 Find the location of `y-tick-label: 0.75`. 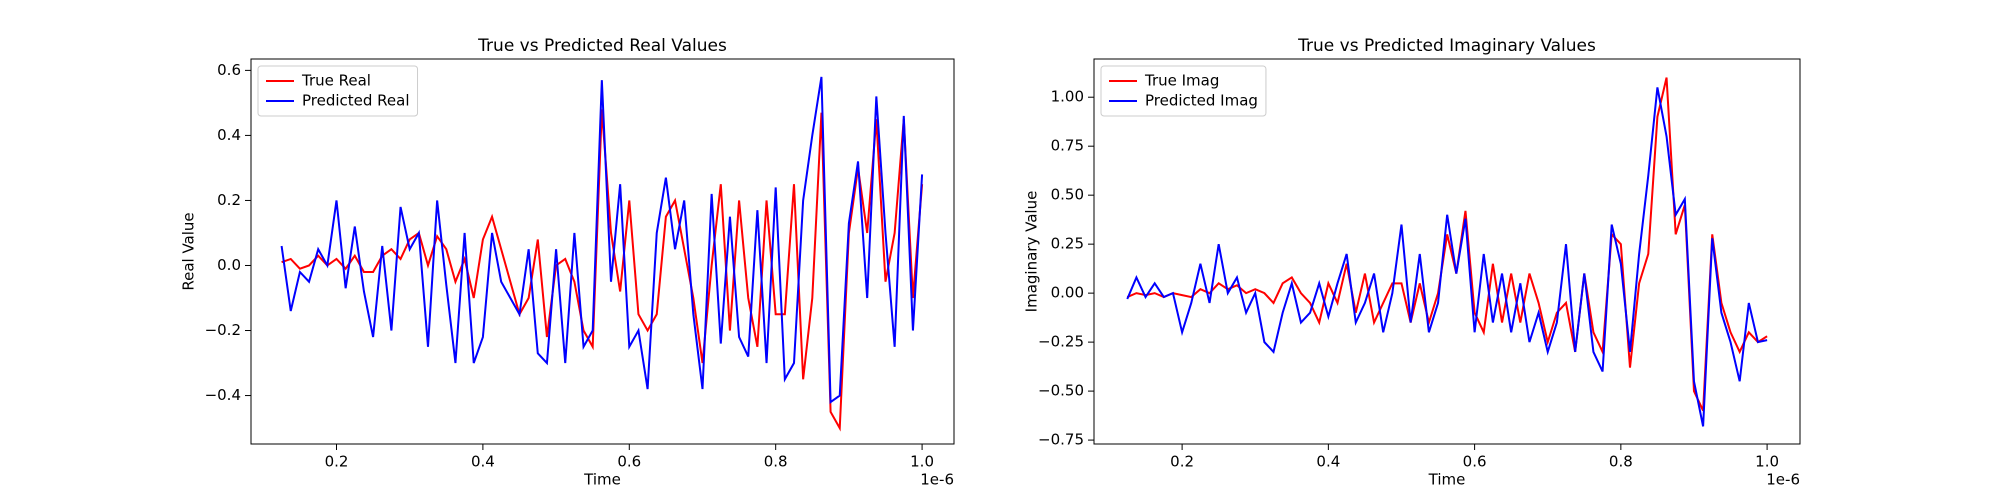

y-tick-label: 0.75 is located at coordinates (1067, 146).